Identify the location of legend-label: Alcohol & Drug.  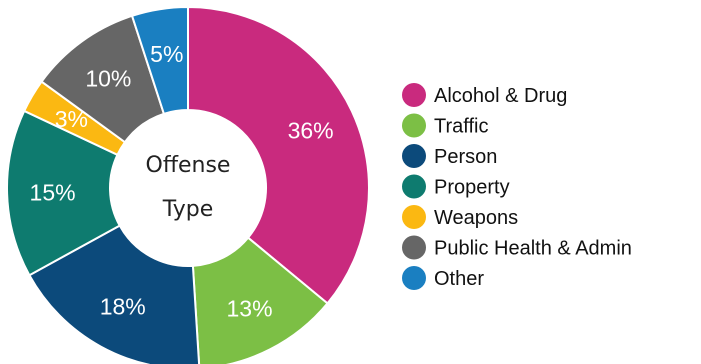
(500, 96).